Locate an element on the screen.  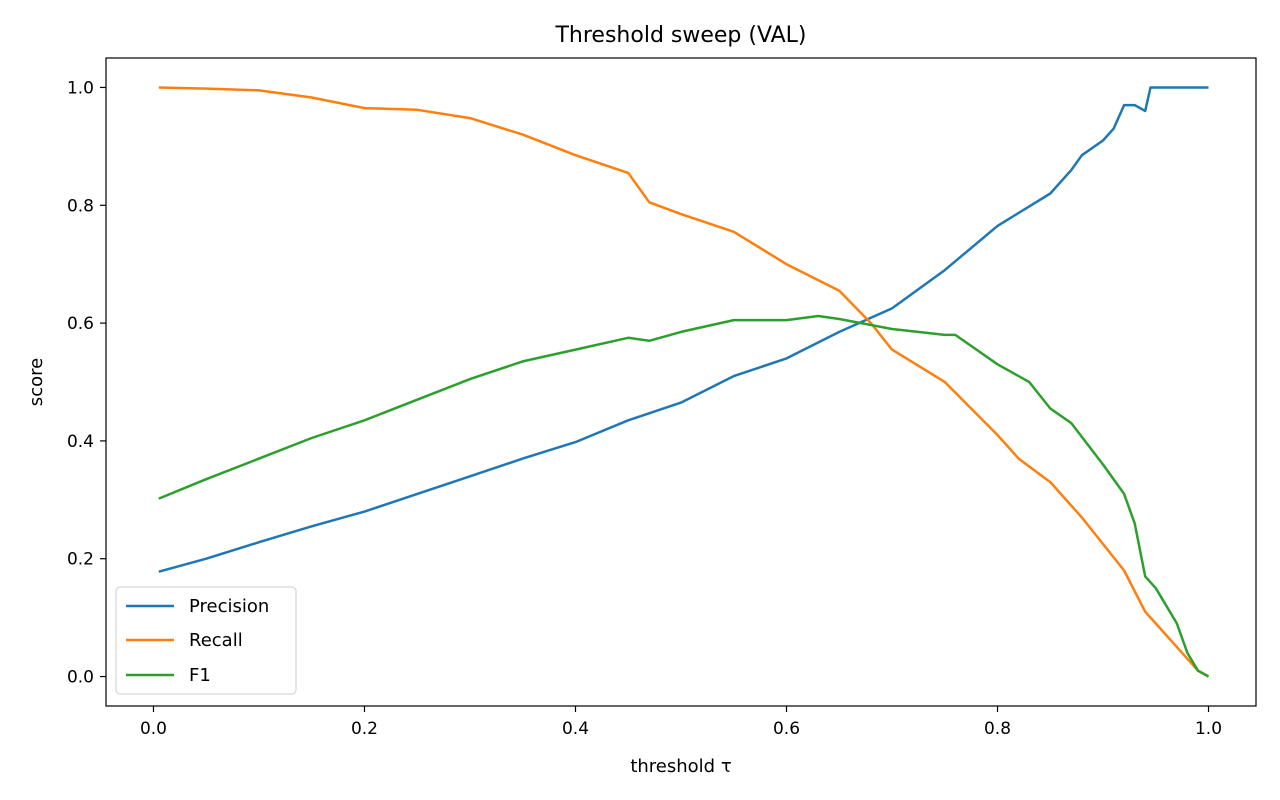
x-tick-label: 0.0 is located at coordinates (153, 729).